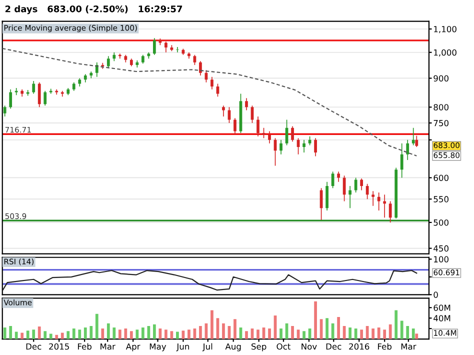  Describe the element at coordinates (59, 346) in the screenshot. I see `x-tick-label: 2015` at that location.